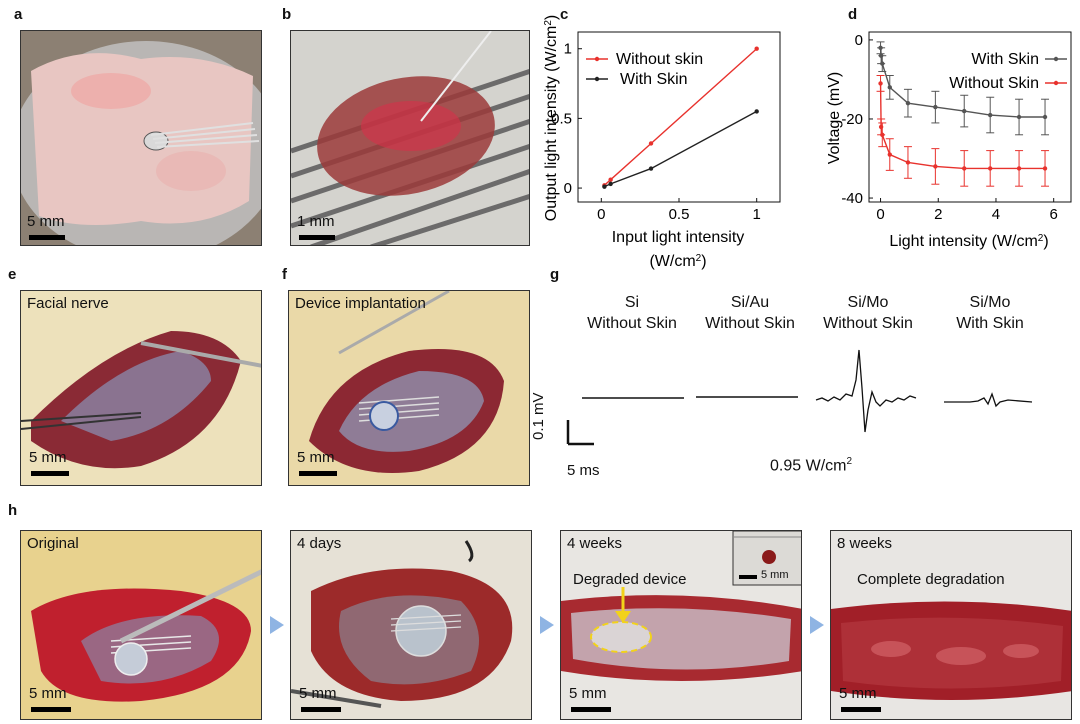 The width and height of the screenshot is (1080, 724). What do you see at coordinates (868, 302) in the screenshot?
I see `g-col3-line1: Si/Mo` at bounding box center [868, 302].